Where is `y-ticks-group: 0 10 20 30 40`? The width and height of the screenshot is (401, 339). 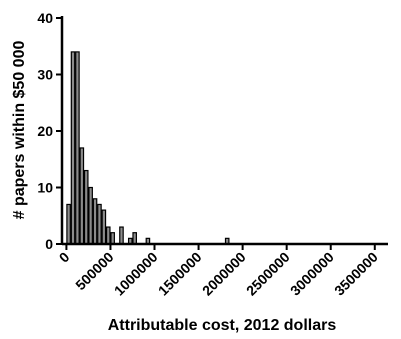
y-ticks-group: 0 10 20 30 40 is located at coordinates (49, 131).